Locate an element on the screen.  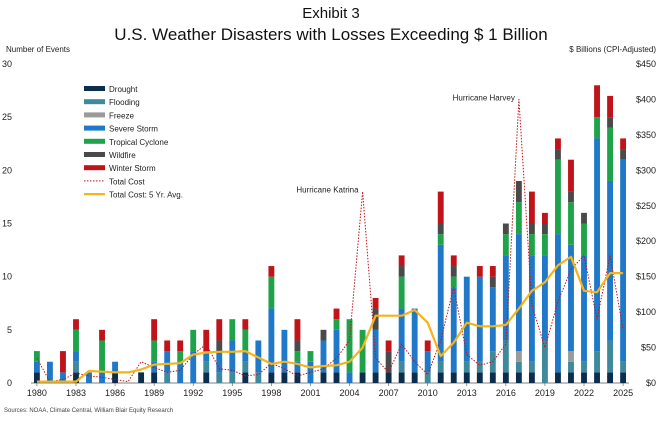
right-tick-label: $200 is located at coordinates (646, 241).